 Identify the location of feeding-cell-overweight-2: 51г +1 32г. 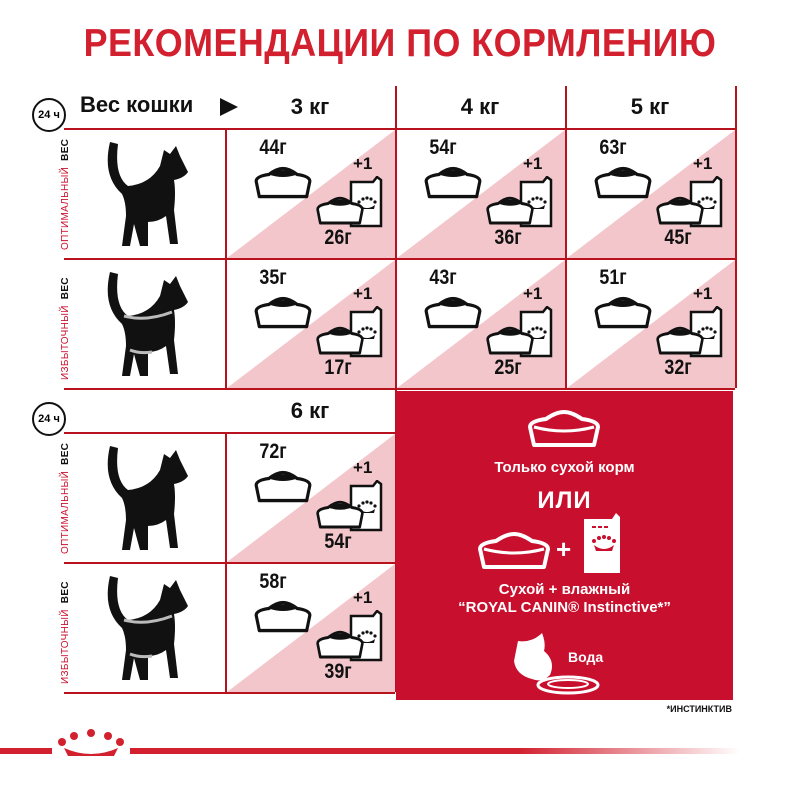
(651, 324).